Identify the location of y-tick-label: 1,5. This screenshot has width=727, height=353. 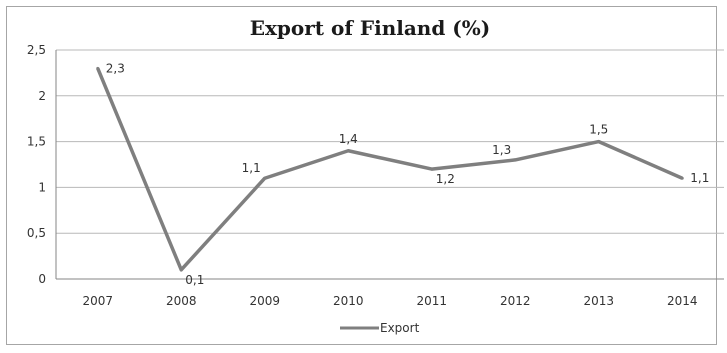
(36, 142).